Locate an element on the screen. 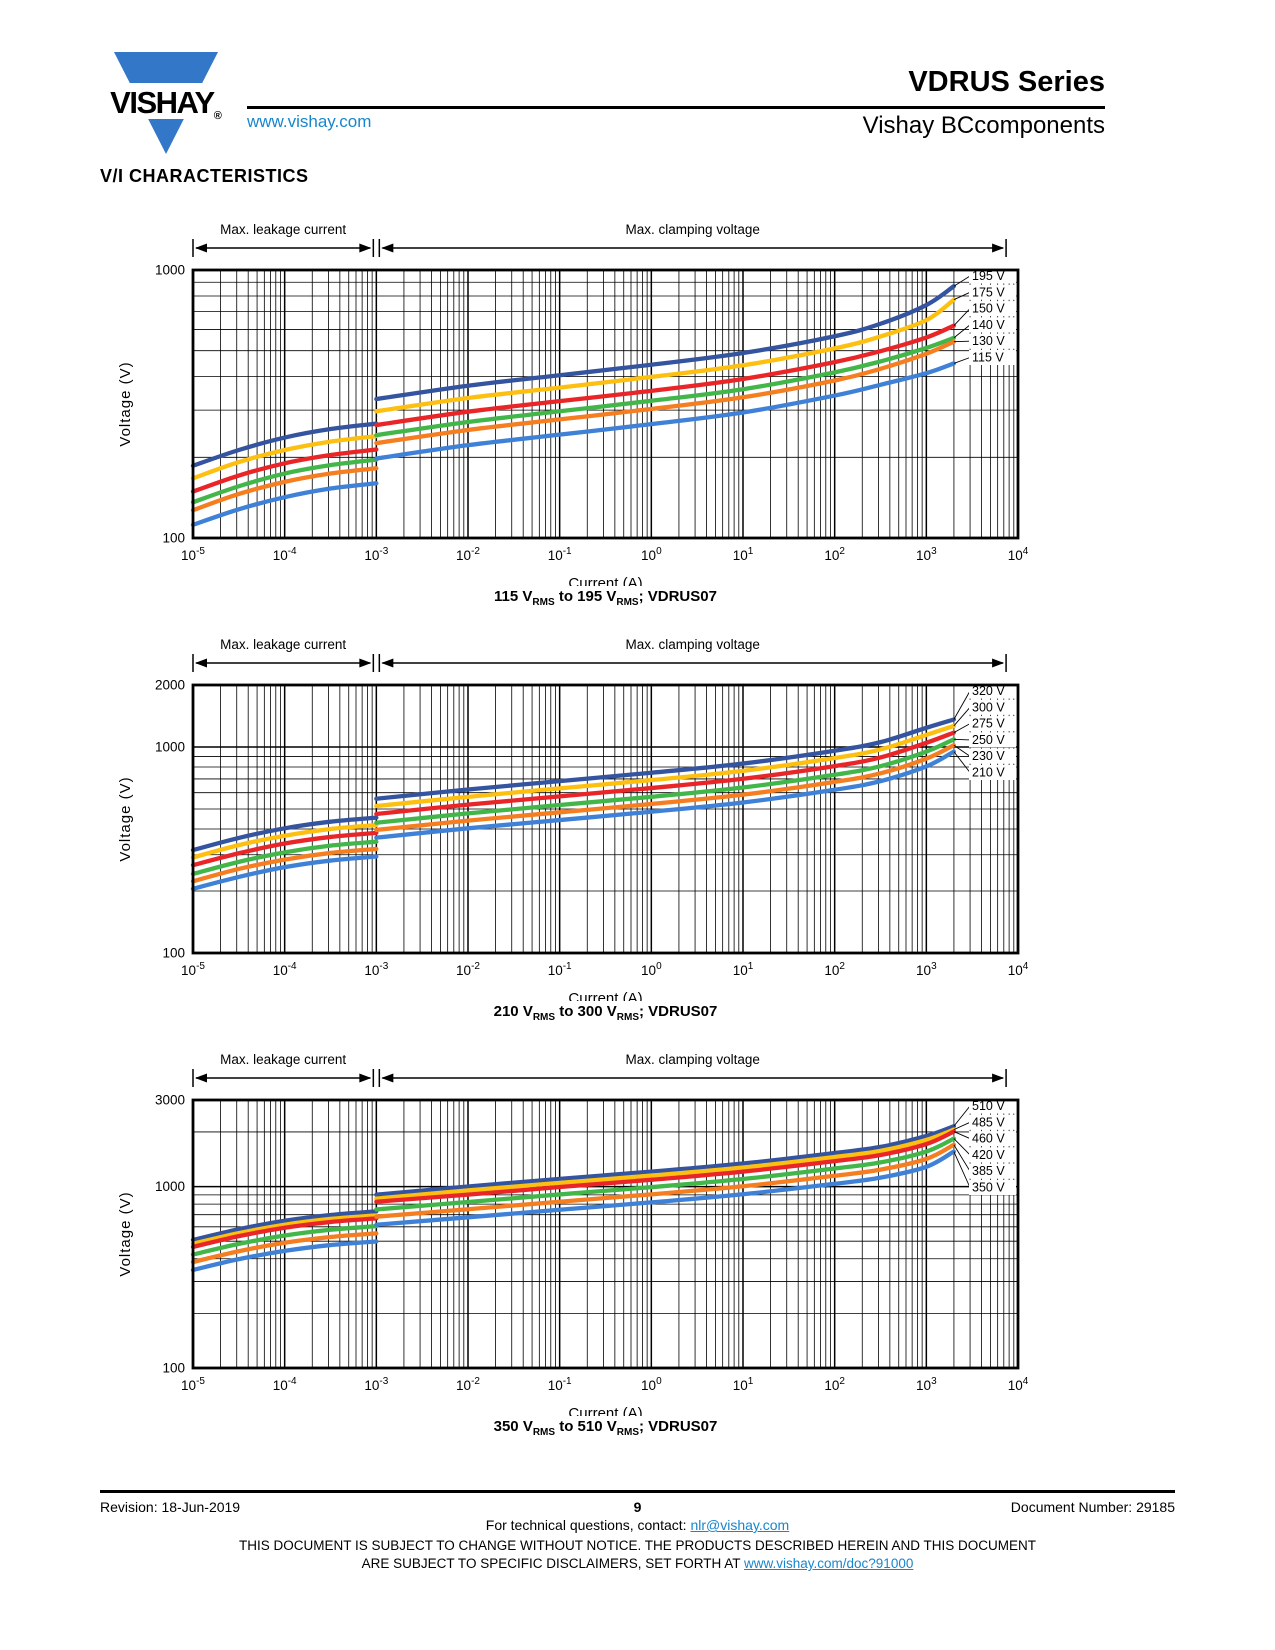 This screenshot has height=1650, width=1275. registered-mark: ® is located at coordinates (217, 116).